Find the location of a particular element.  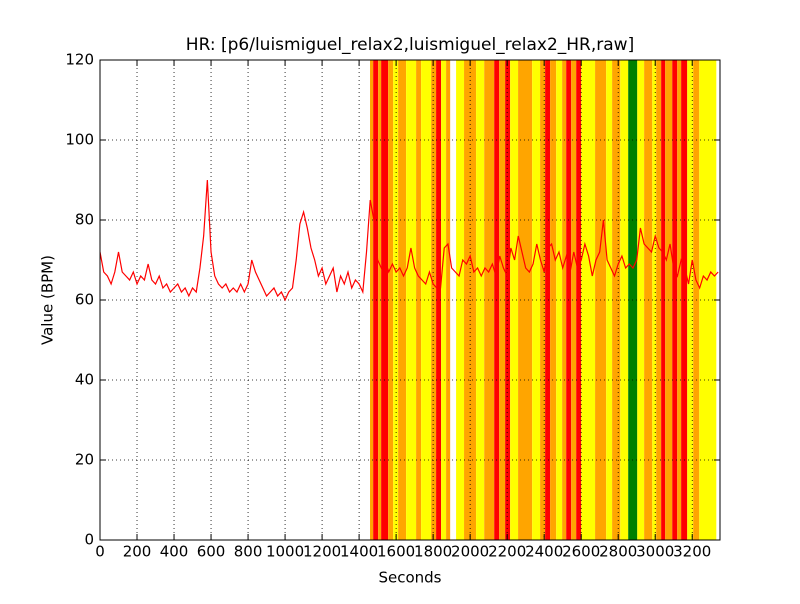

x-tick-label: 800 is located at coordinates (248, 552).